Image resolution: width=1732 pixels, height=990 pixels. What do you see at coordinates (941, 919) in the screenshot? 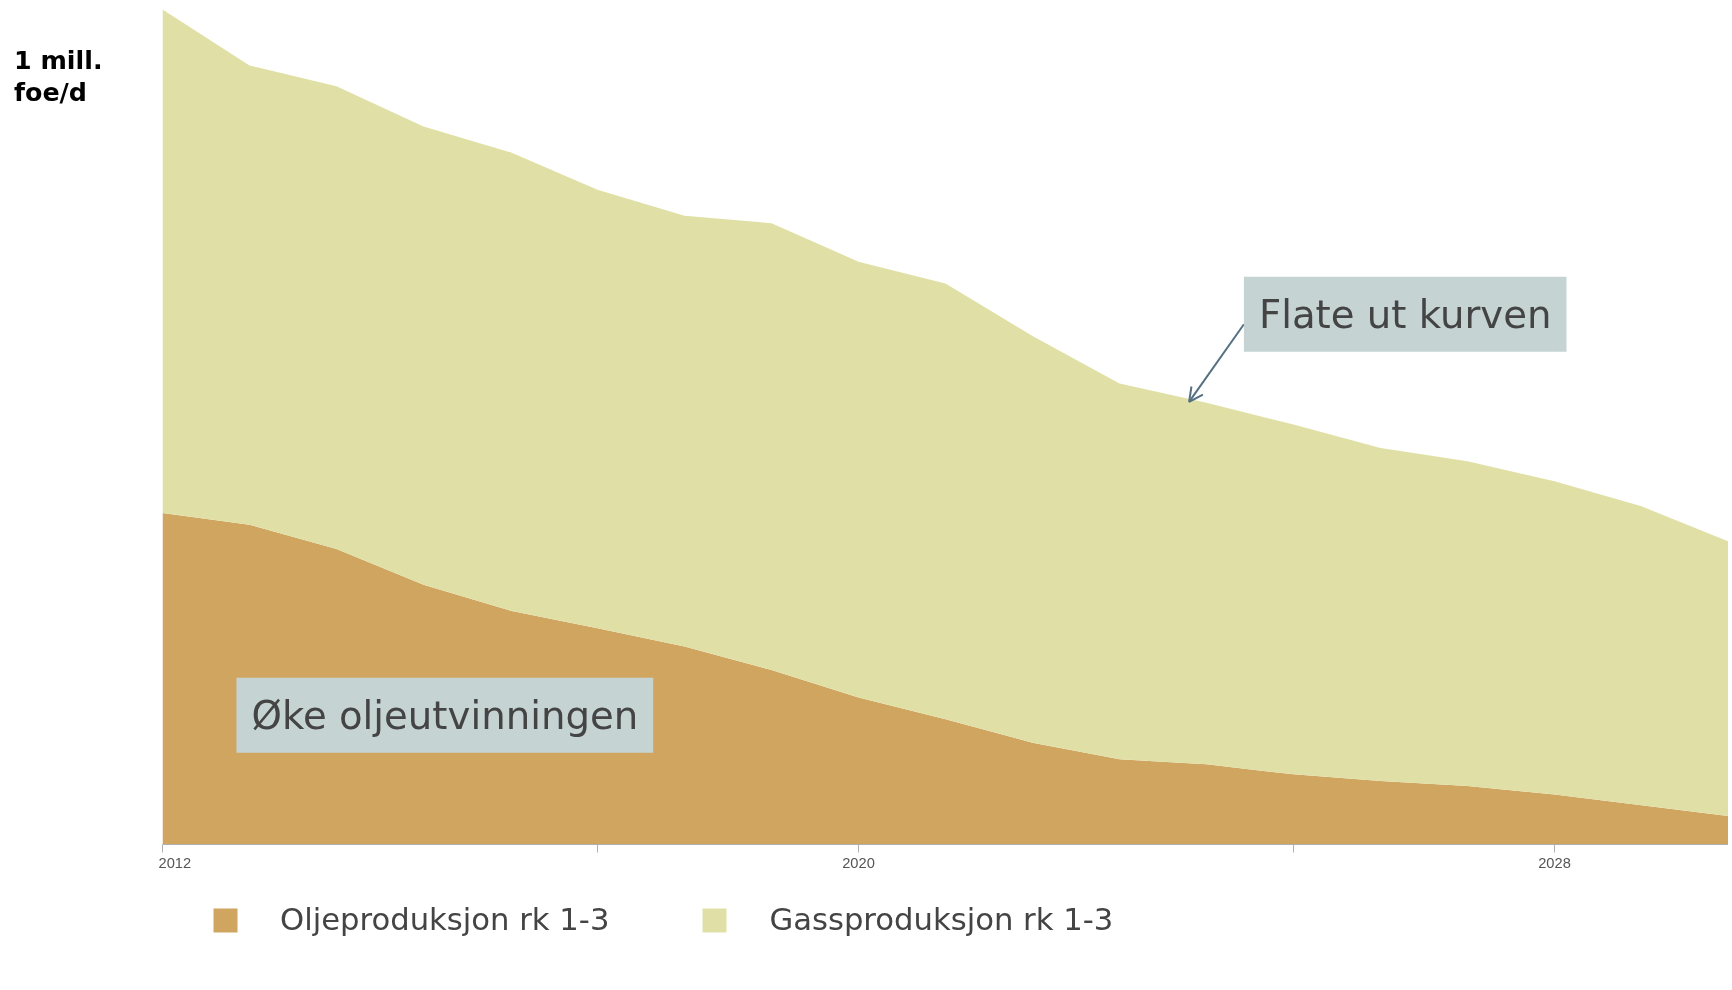
I see `legend-label: Gassproduksjon rk 1-3` at bounding box center [941, 919].